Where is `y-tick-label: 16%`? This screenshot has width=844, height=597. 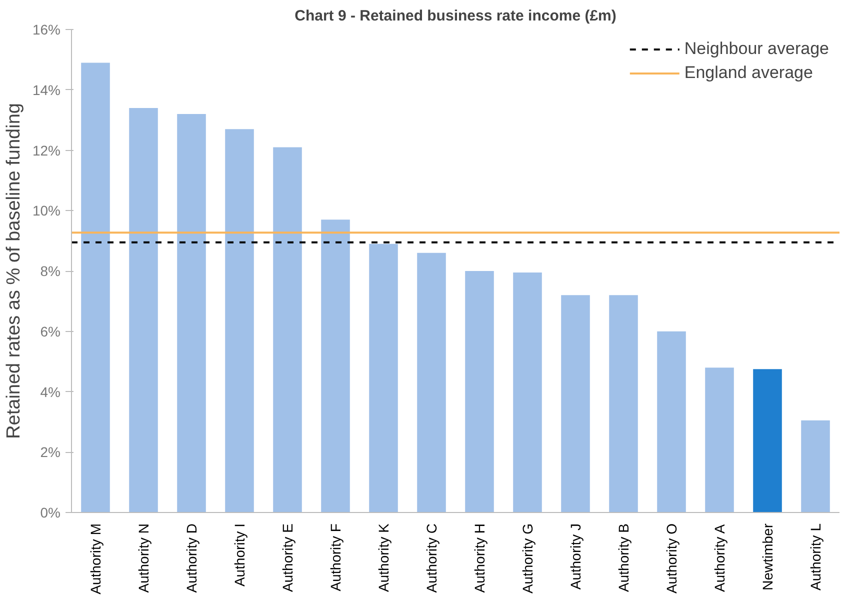
y-tick-label: 16% is located at coordinates (46, 30).